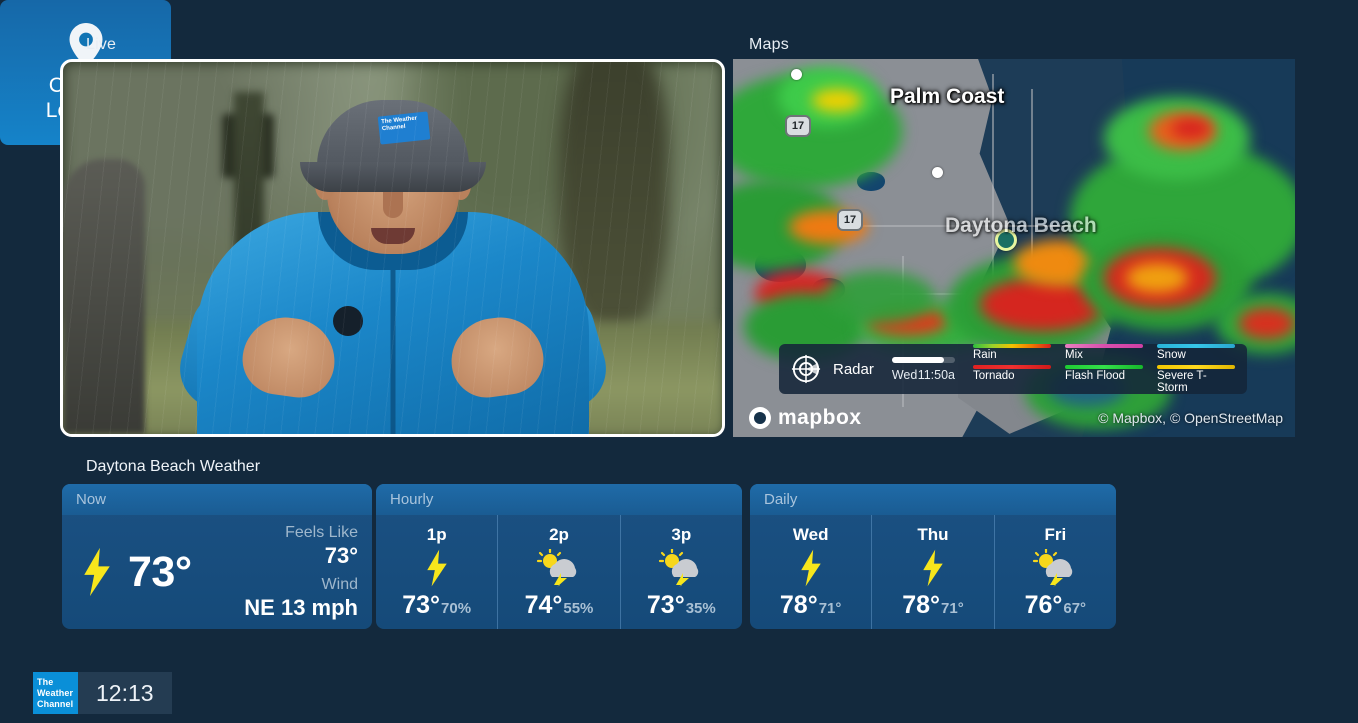  What do you see at coordinates (173, 466) in the screenshot?
I see `weather-section-title: Daytona Beach Weather` at bounding box center [173, 466].